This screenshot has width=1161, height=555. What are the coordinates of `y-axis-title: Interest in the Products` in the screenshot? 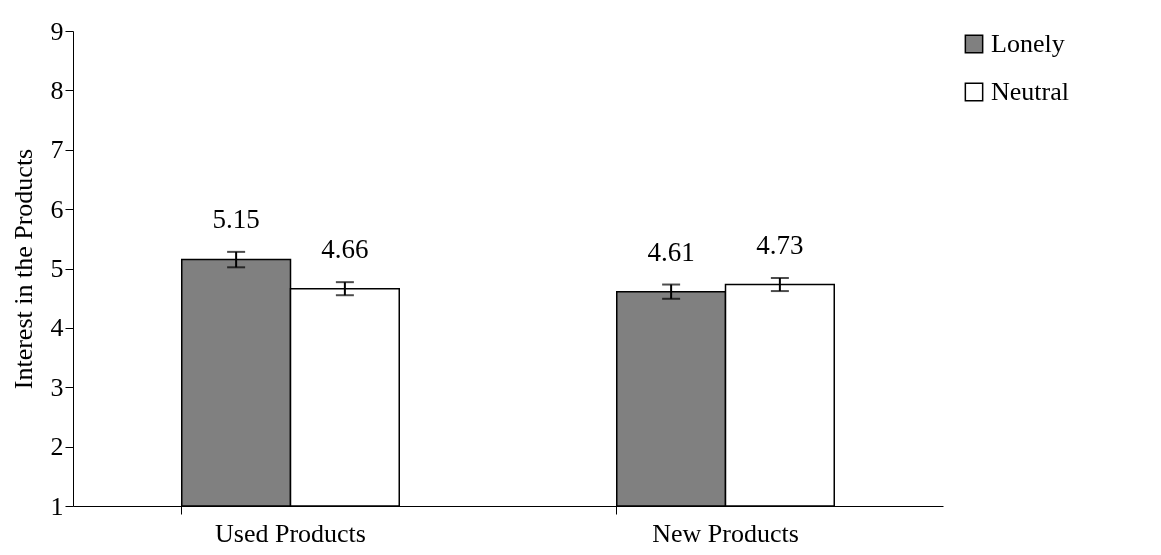 It's located at (23, 269).